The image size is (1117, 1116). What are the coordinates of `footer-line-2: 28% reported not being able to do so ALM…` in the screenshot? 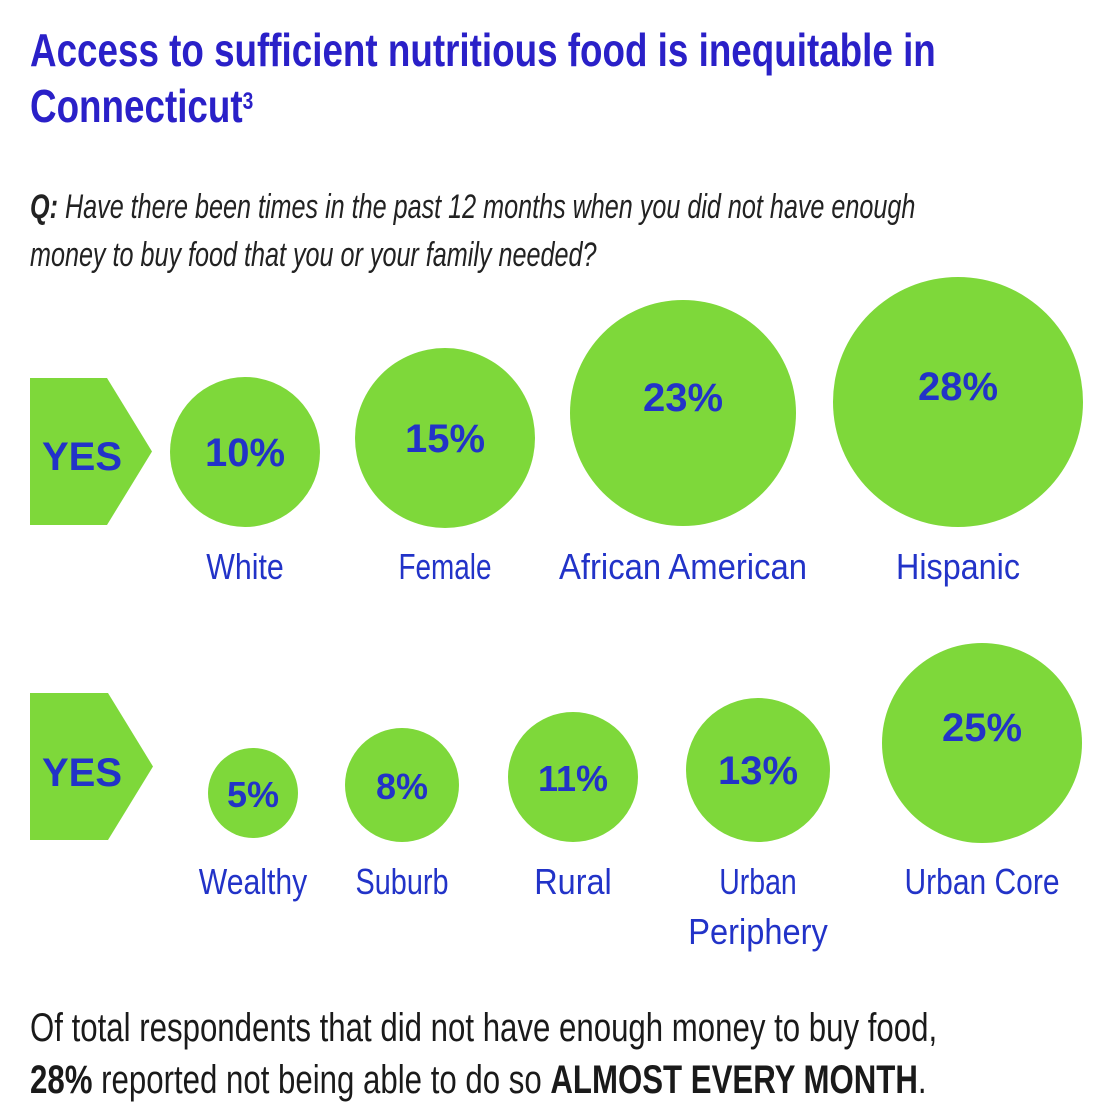 It's located at (483, 1080).